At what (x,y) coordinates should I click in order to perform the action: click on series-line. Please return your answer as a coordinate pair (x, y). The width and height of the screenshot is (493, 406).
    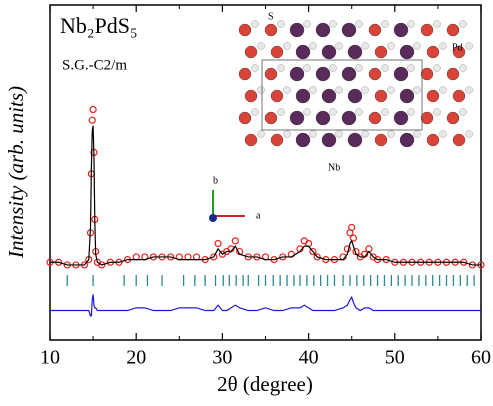
    Looking at the image, I should click on (265, 305).